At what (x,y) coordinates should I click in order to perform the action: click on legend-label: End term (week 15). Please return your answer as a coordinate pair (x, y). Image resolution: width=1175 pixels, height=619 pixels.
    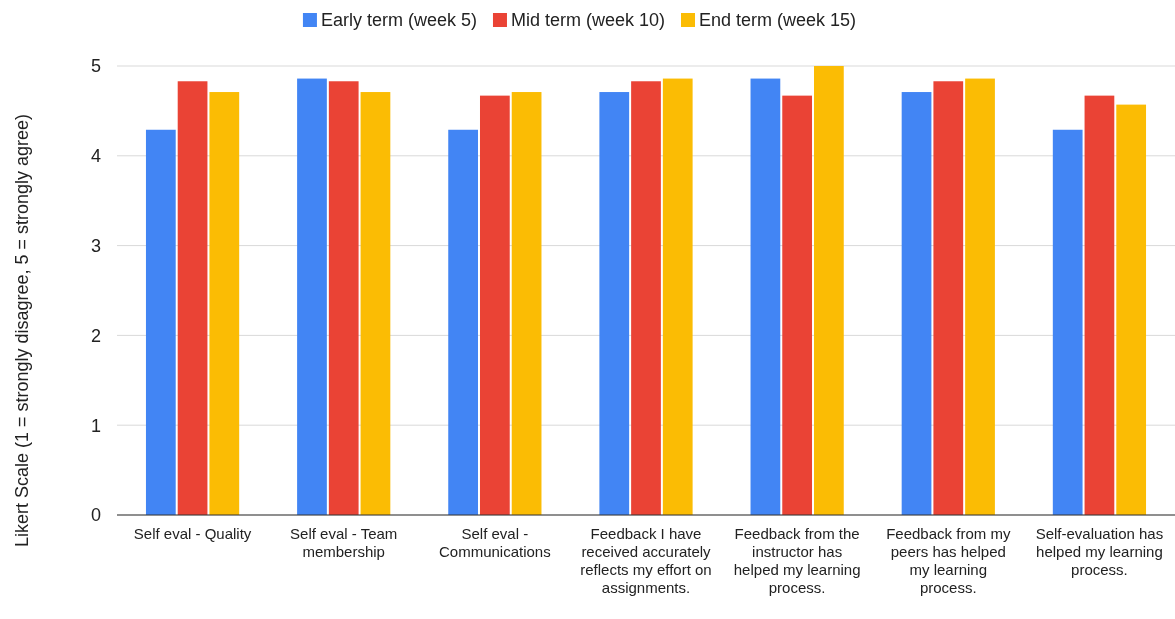
    Looking at the image, I should click on (778, 20).